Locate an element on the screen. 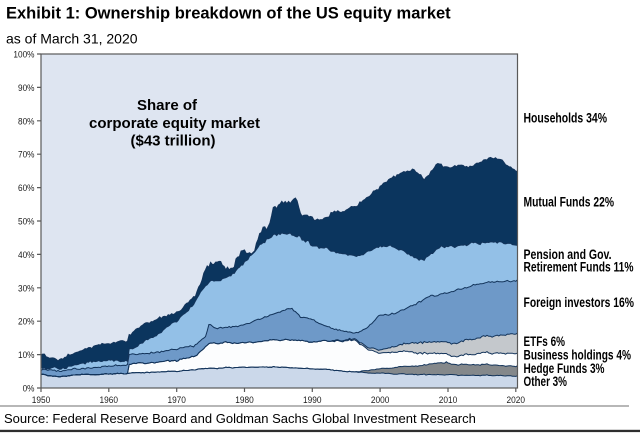  svg-text: 2020 is located at coordinates (516, 400).